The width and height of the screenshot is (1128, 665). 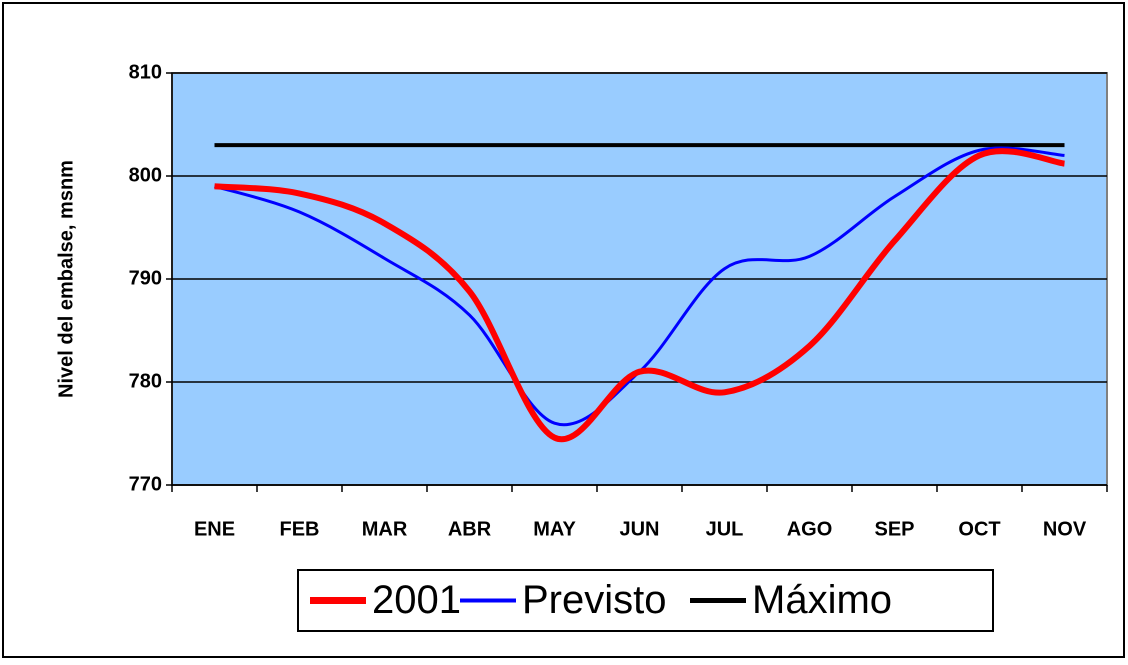 I want to click on legend-box, so click(x=645, y=600).